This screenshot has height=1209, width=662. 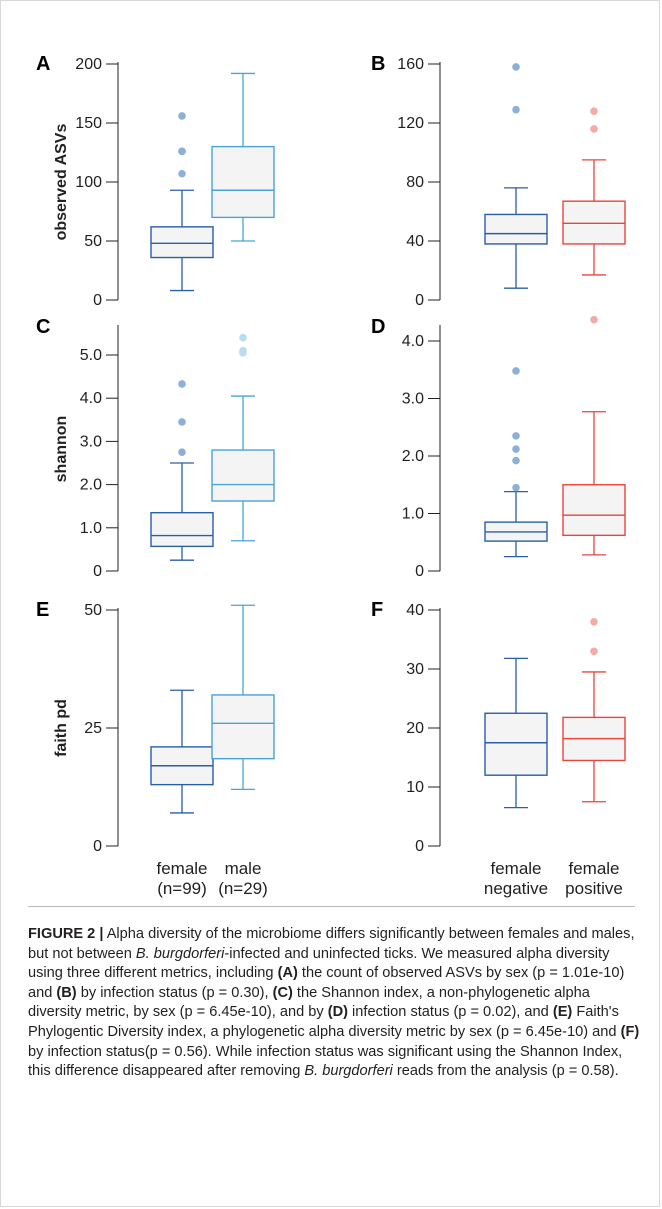 What do you see at coordinates (415, 182) in the screenshot?
I see `y-tick-label-b: 80` at bounding box center [415, 182].